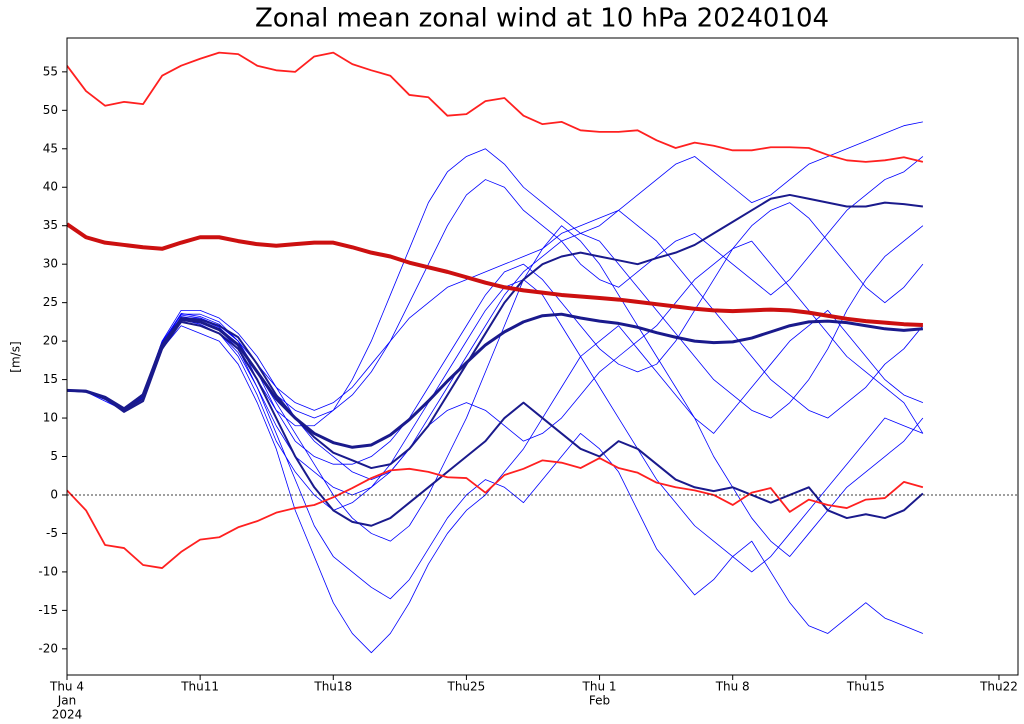 The width and height of the screenshot is (1024, 724). I want to click on x-tick-label: Thu 8, so click(732, 687).